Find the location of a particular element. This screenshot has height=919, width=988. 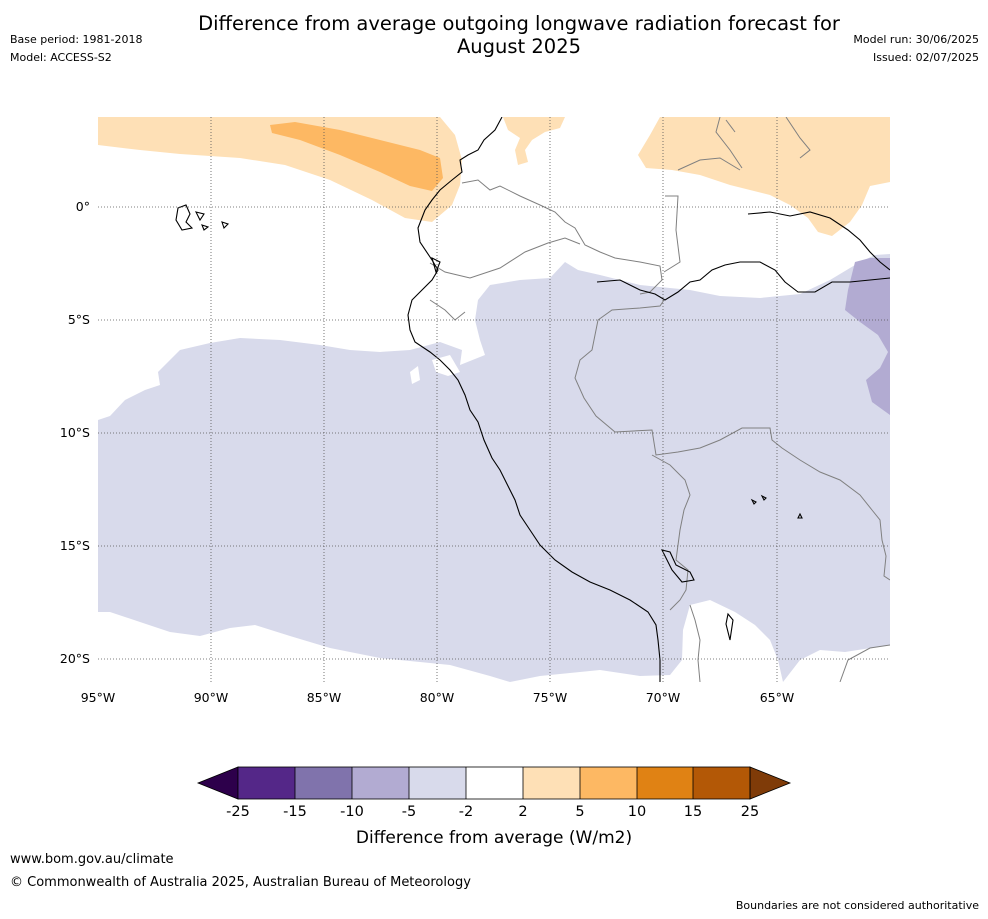

colorbar-tick: 15 is located at coordinates (693, 812).